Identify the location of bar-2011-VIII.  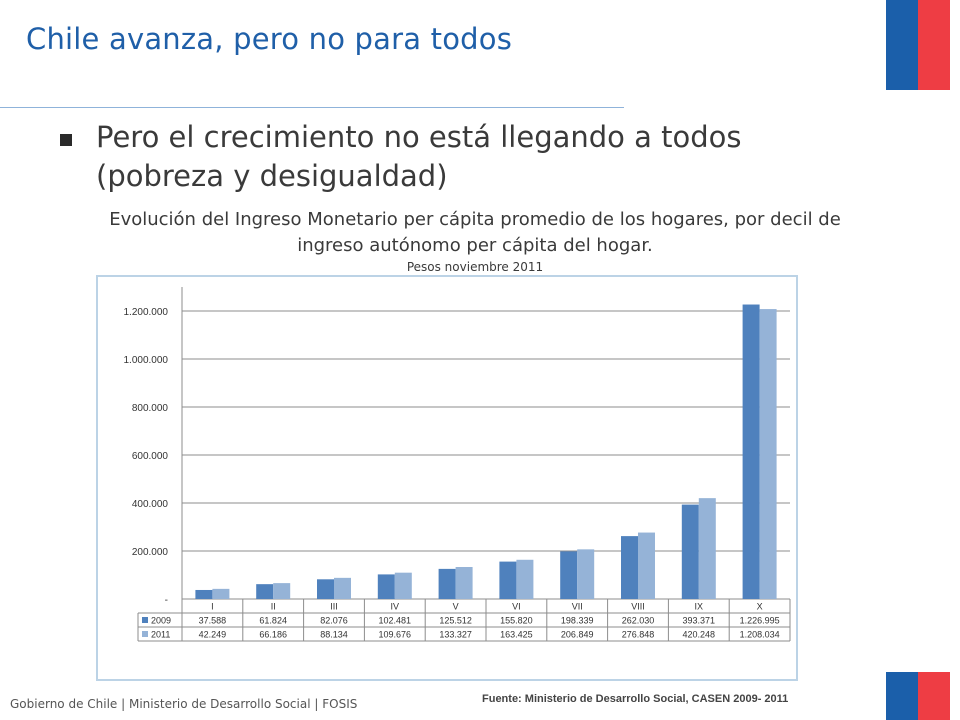
(646, 565).